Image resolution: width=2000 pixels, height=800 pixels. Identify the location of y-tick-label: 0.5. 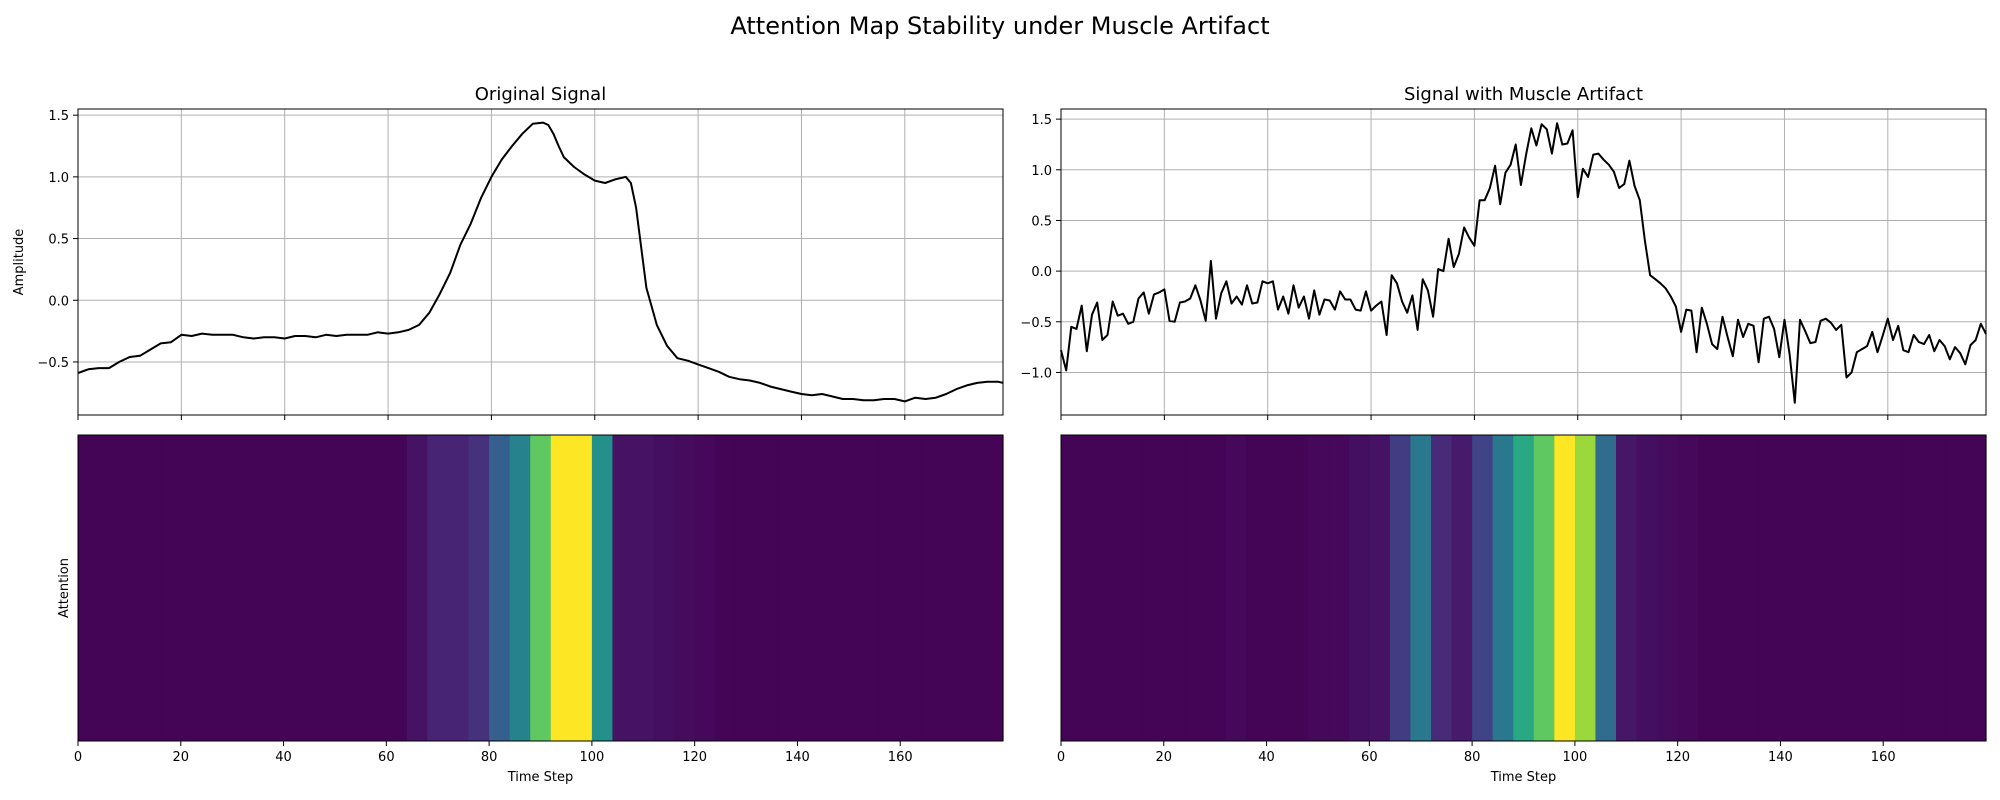
(1041, 221).